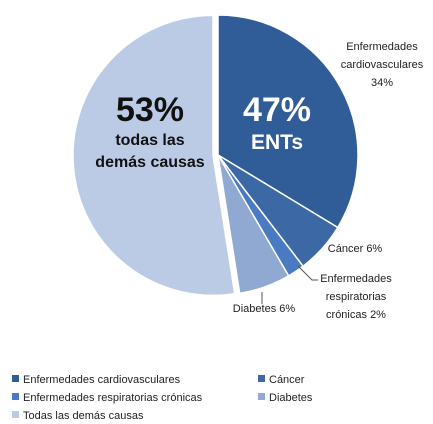 The width and height of the screenshot is (433, 424). I want to click on others-label: 53% todas las demás causas, so click(150, 132).